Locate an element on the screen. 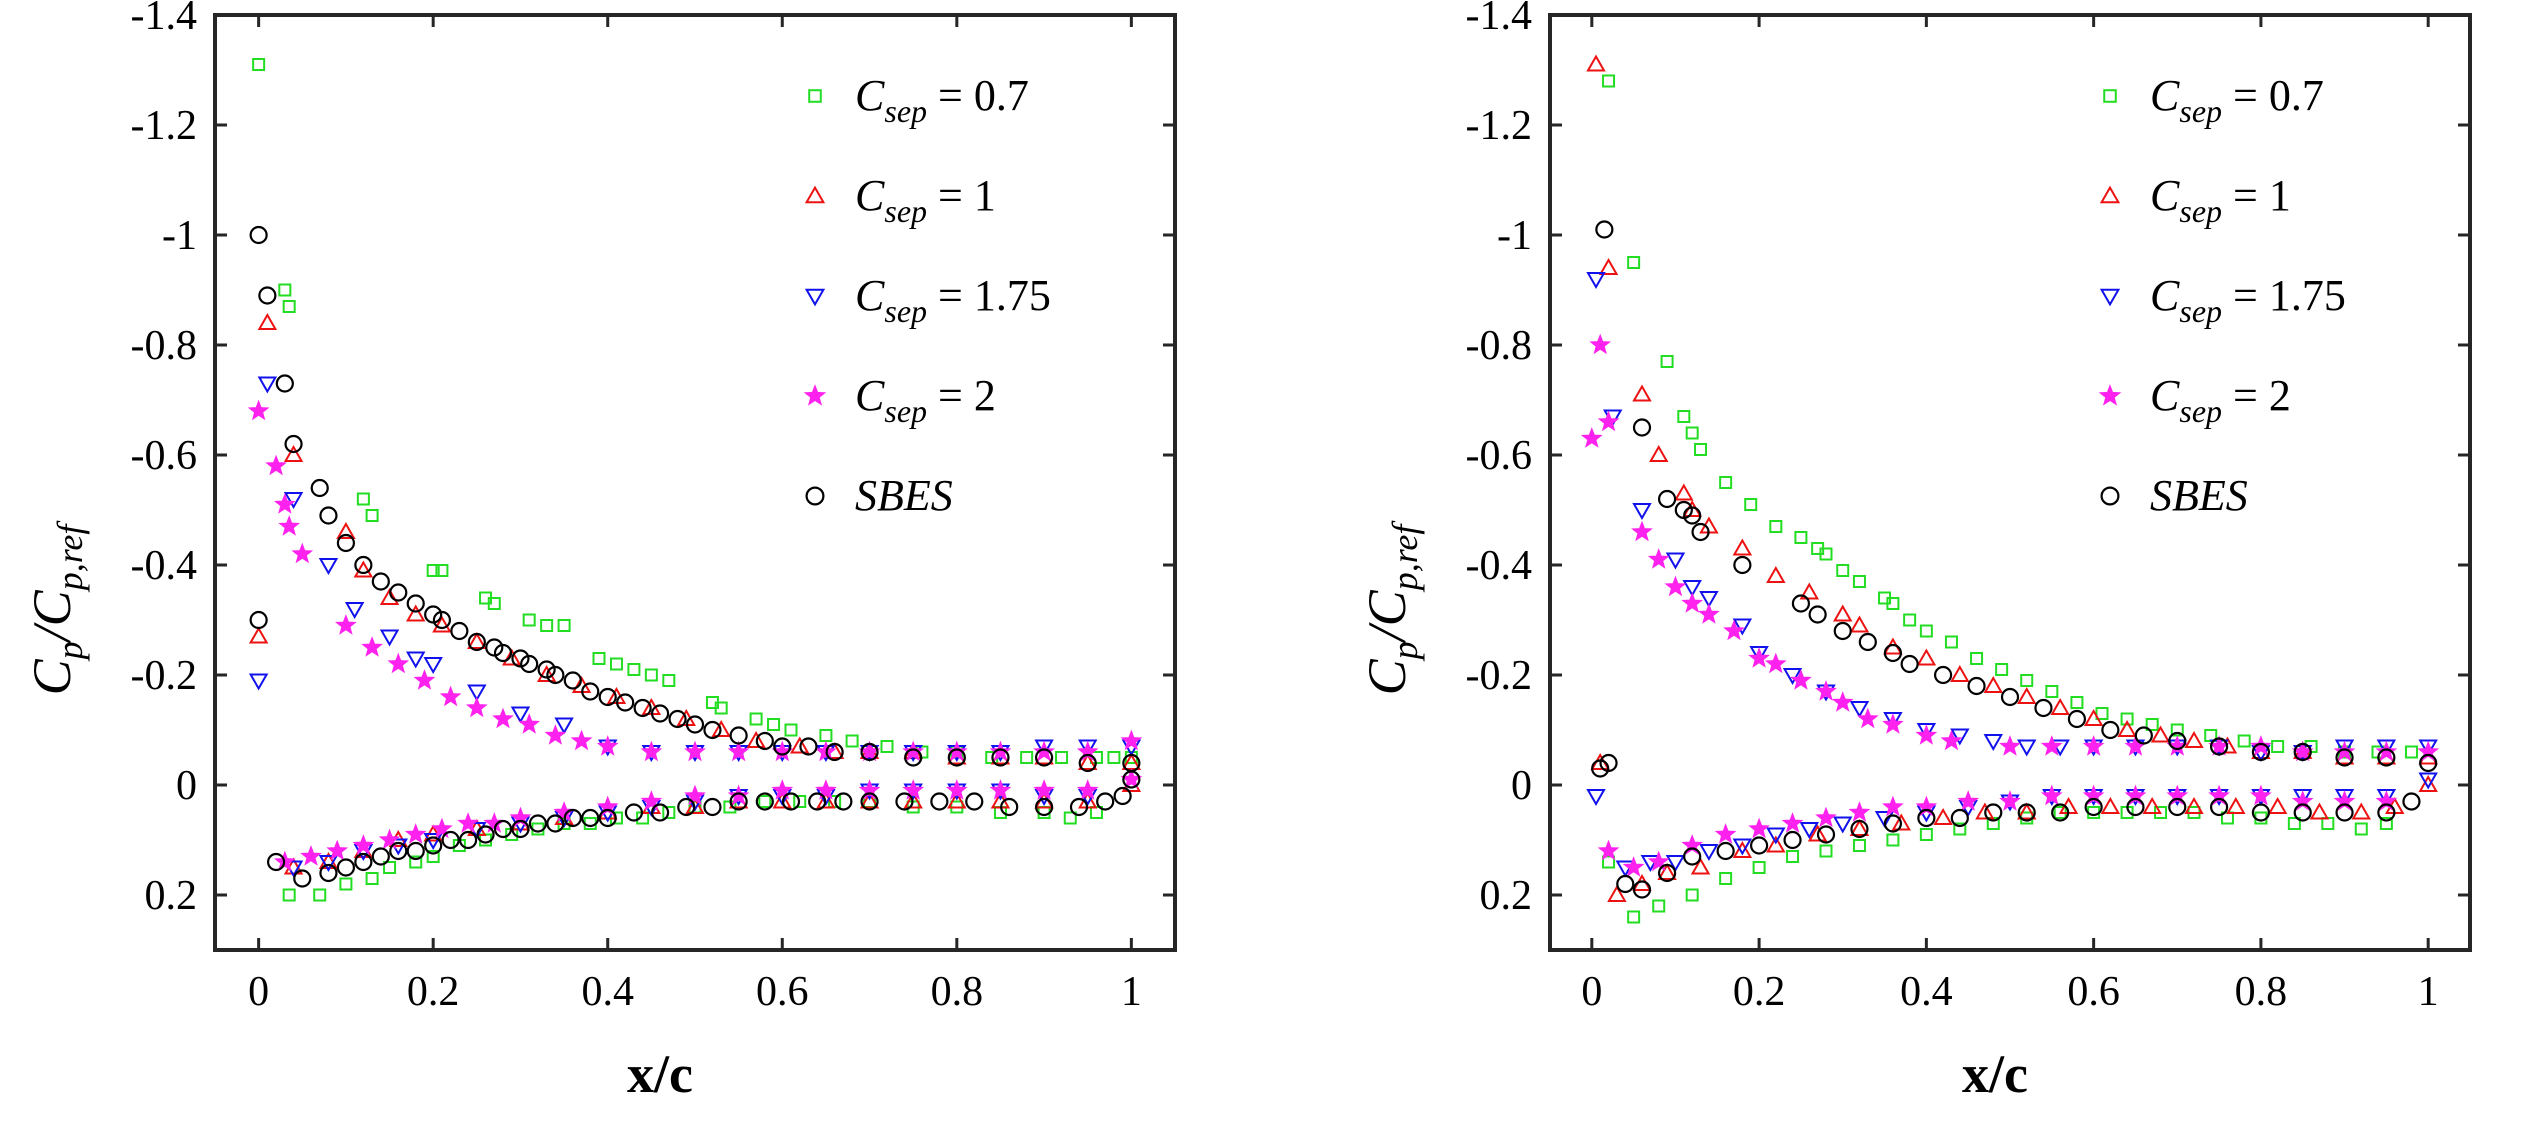 This screenshot has height=1123, width=2530. x-tick-label: 0.6 is located at coordinates (782, 992).